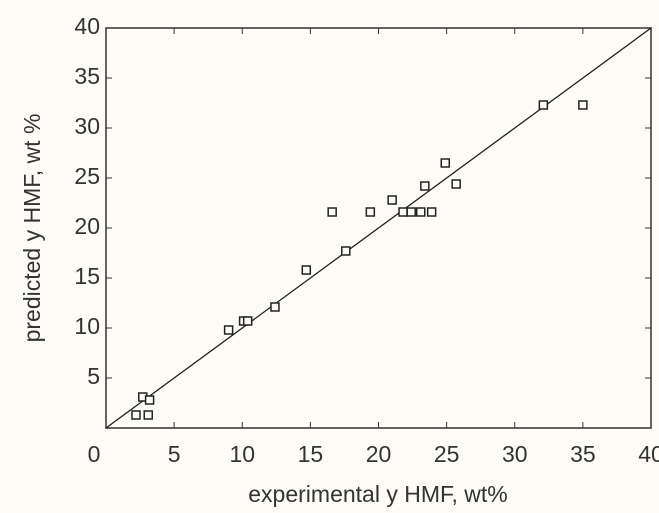 This screenshot has height=513, width=659. What do you see at coordinates (94, 454) in the screenshot?
I see `x-tick-label: 0` at bounding box center [94, 454].